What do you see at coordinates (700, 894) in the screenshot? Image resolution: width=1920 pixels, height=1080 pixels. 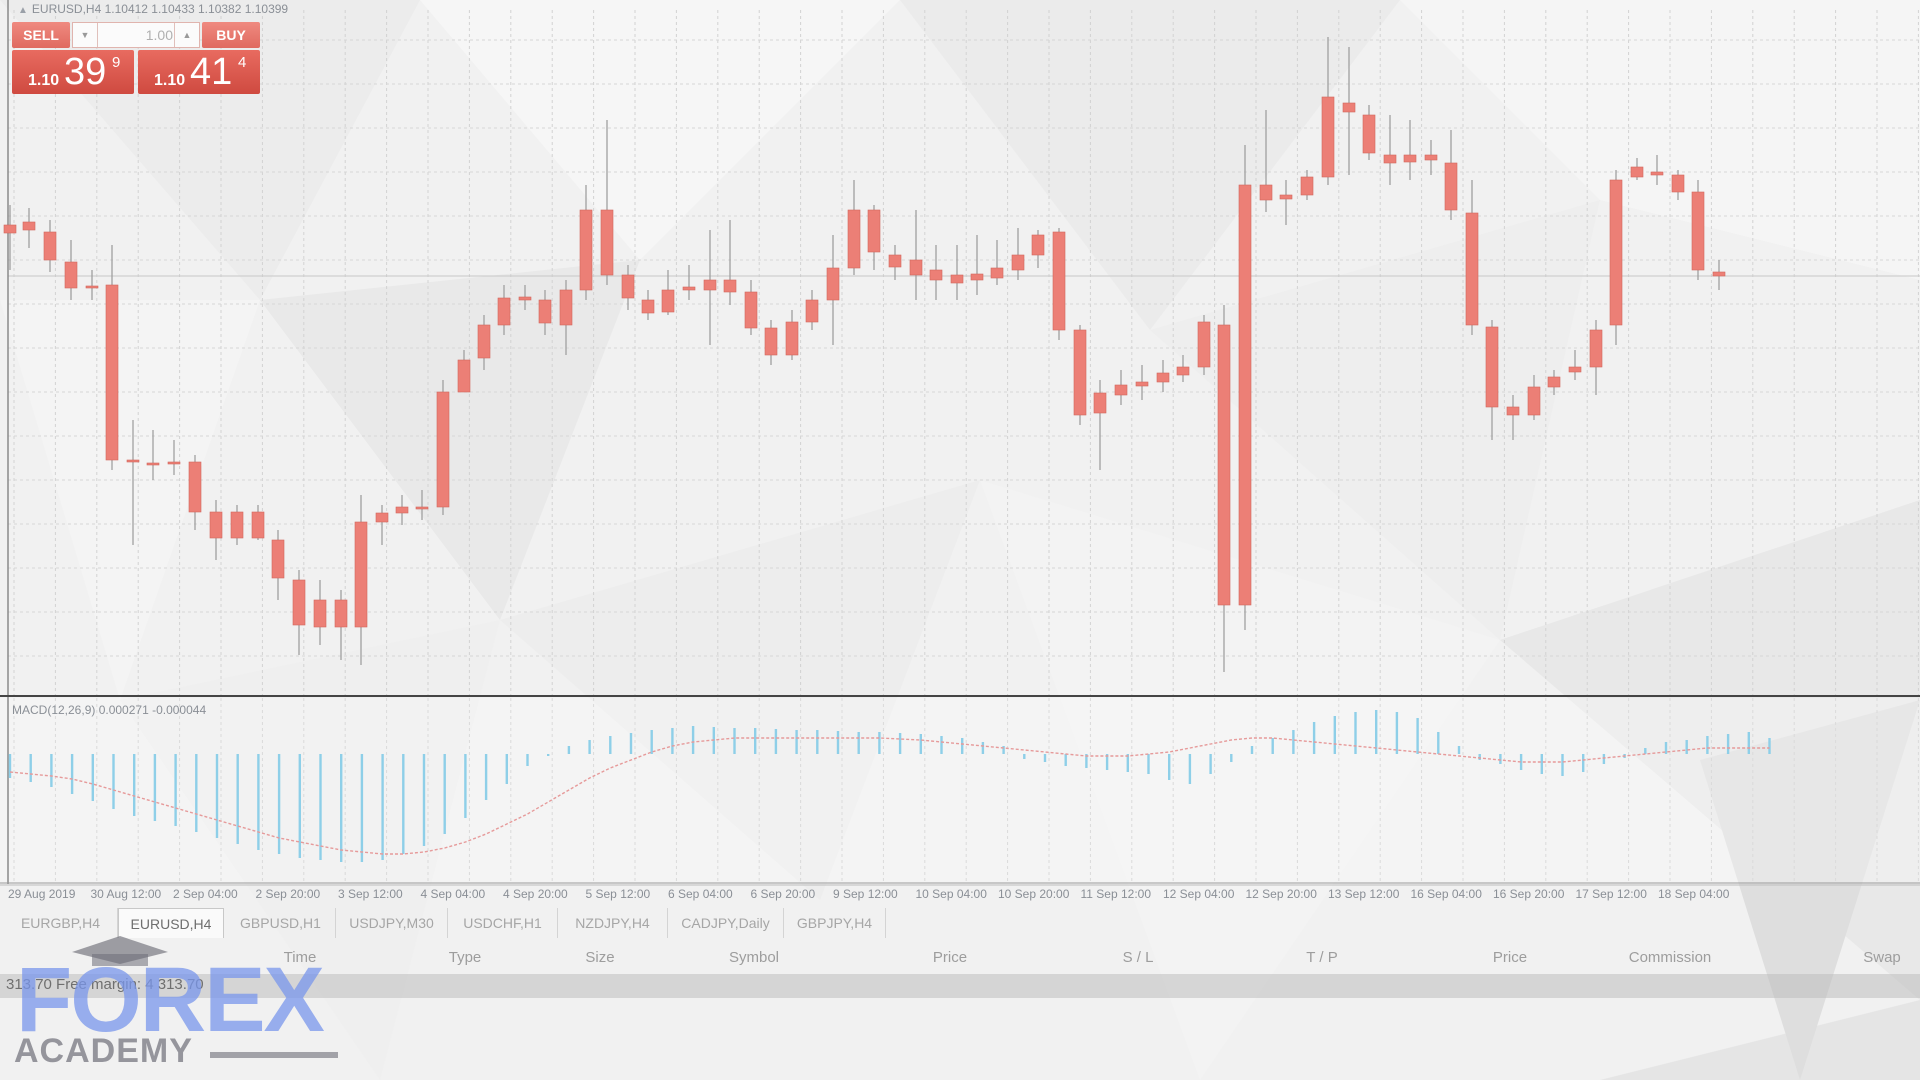 I see `time-axis-label: 6 Sep 04:00` at bounding box center [700, 894].